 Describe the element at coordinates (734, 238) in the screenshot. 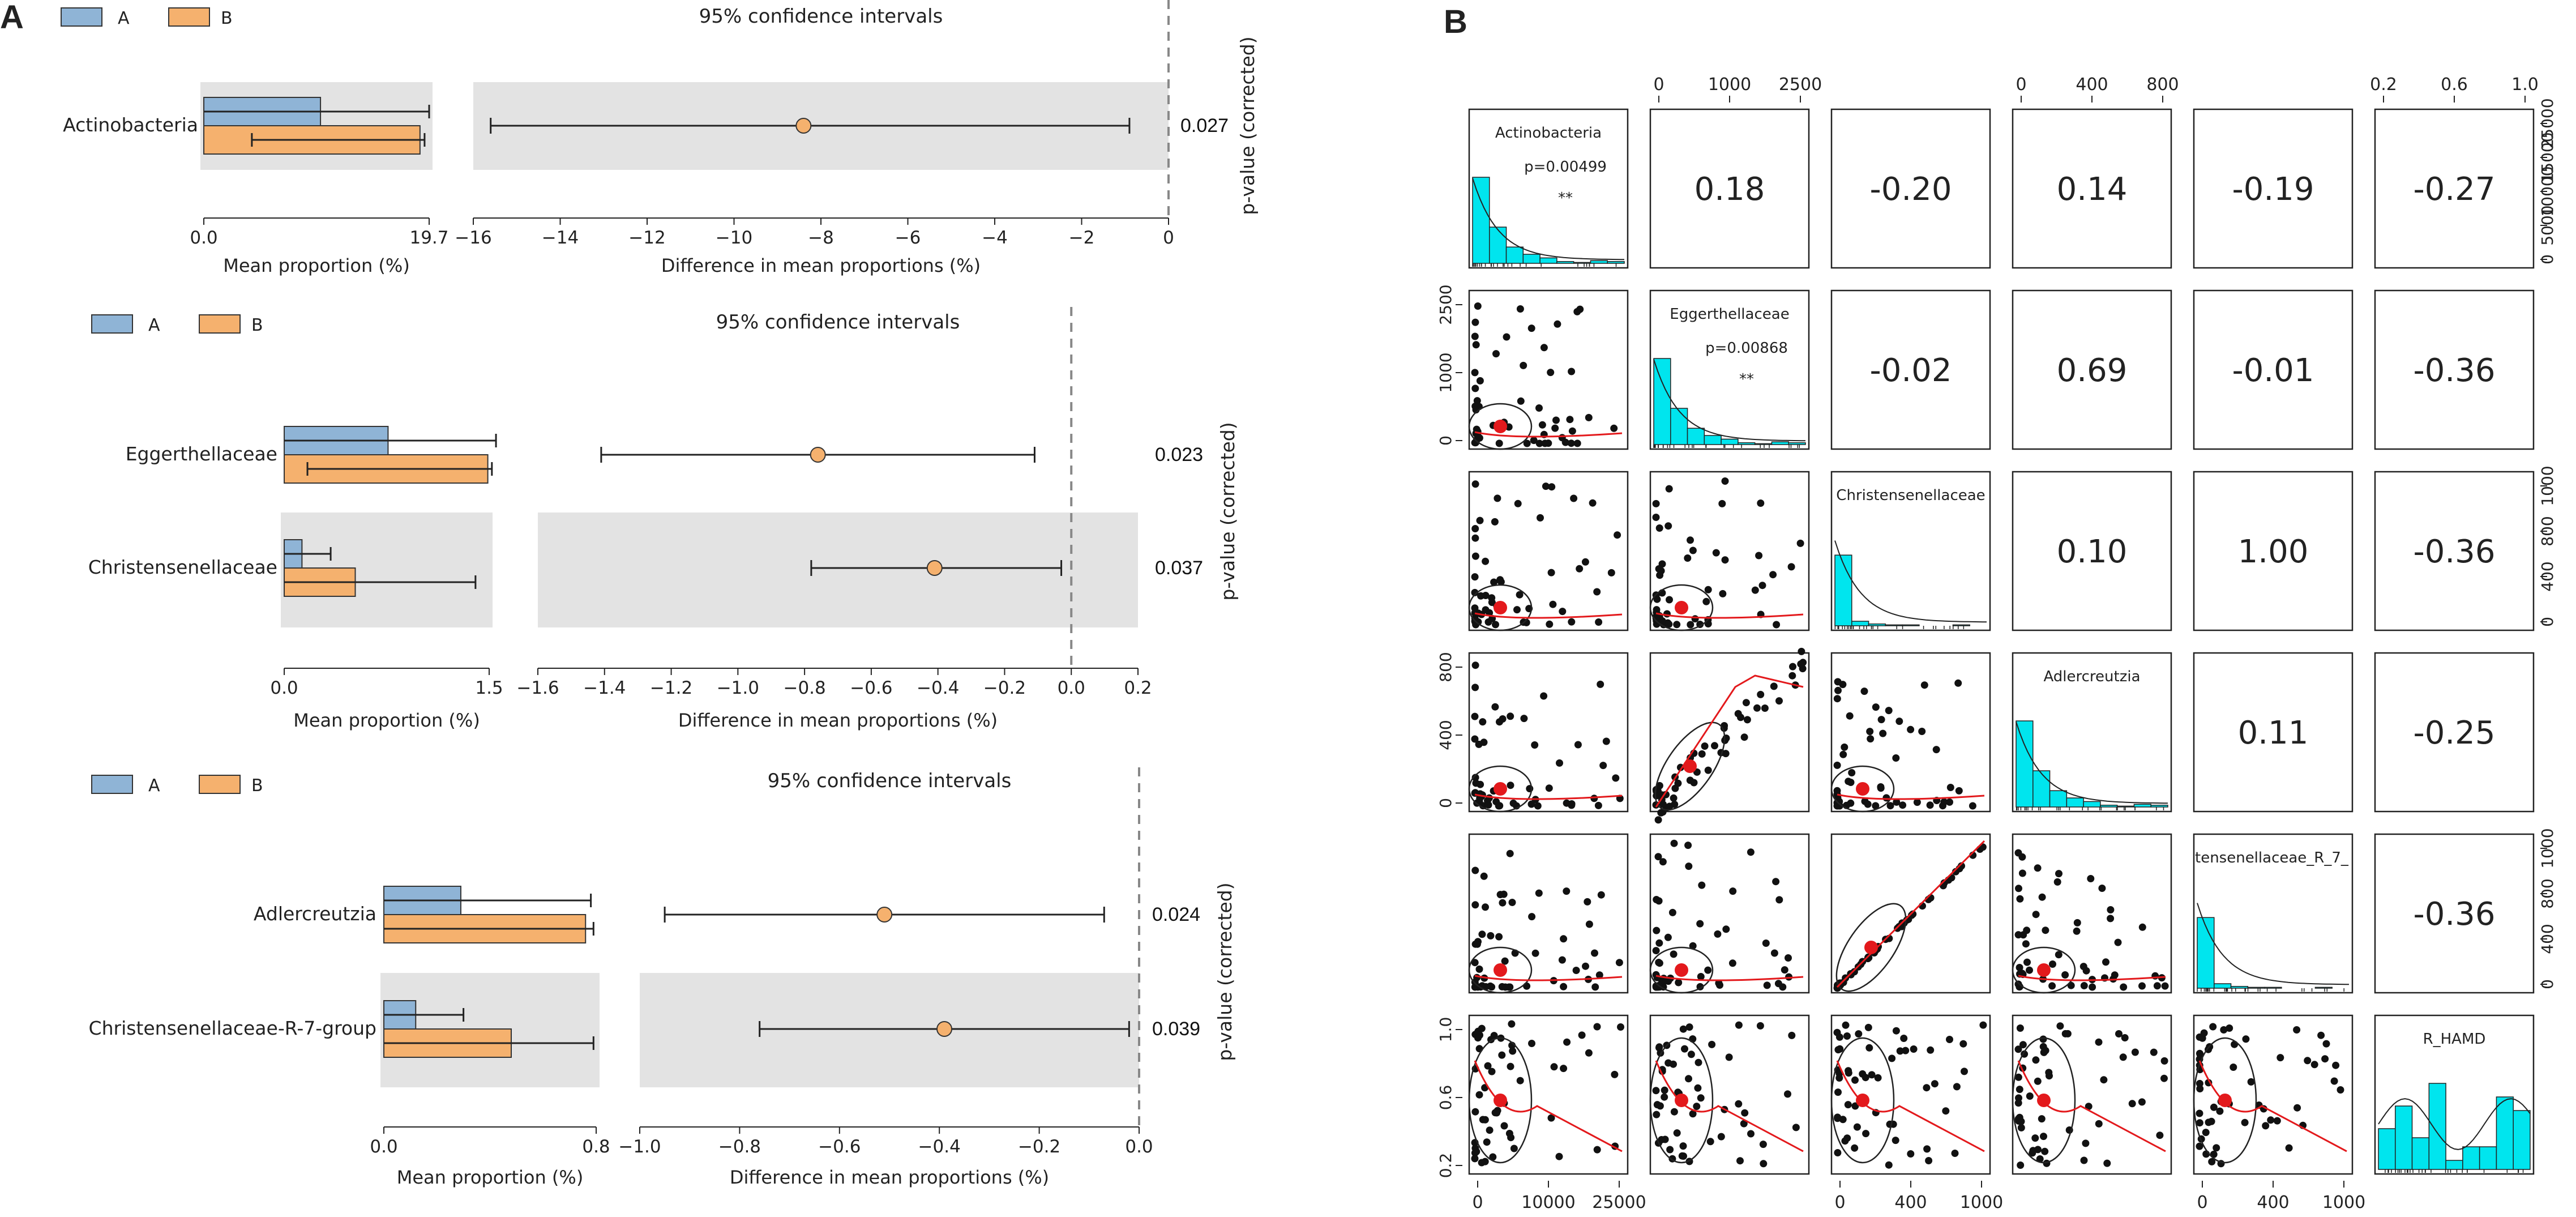

I see `diff-tick-label: −10` at that location.